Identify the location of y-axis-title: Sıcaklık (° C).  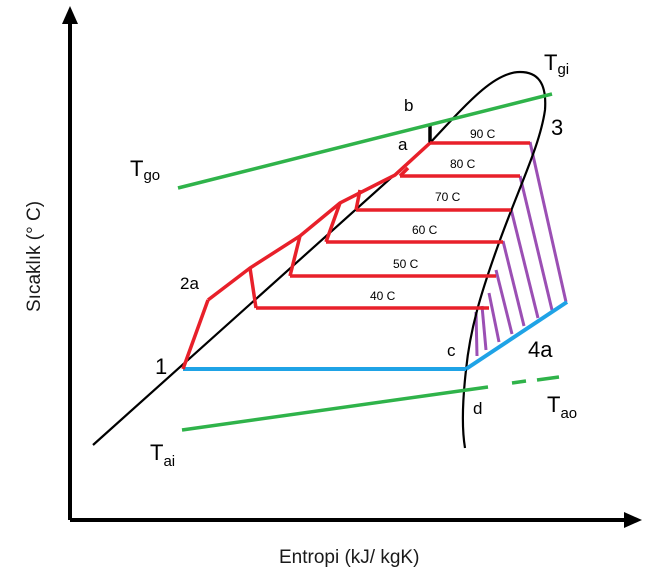
(34, 256).